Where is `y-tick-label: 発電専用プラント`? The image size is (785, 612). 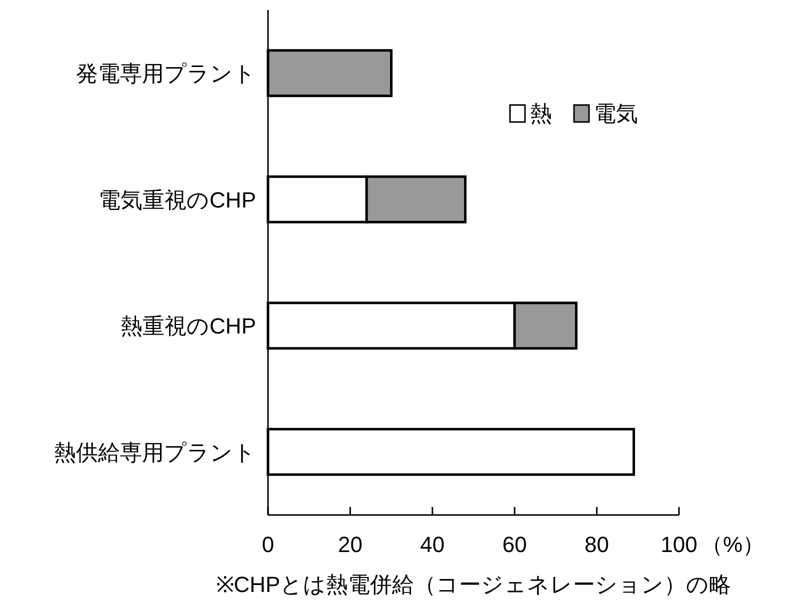
y-tick-label: 発電専用プラント is located at coordinates (166, 73).